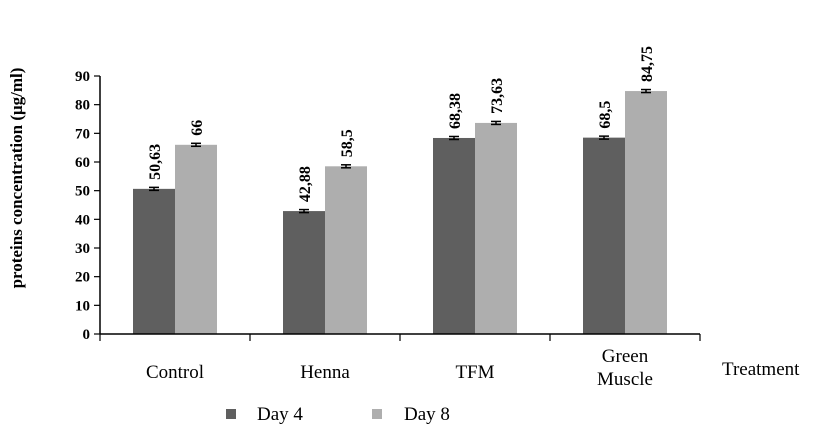 Image resolution: width=835 pixels, height=435 pixels. What do you see at coordinates (625, 379) in the screenshot?
I see `category-label-line: Muscle` at bounding box center [625, 379].